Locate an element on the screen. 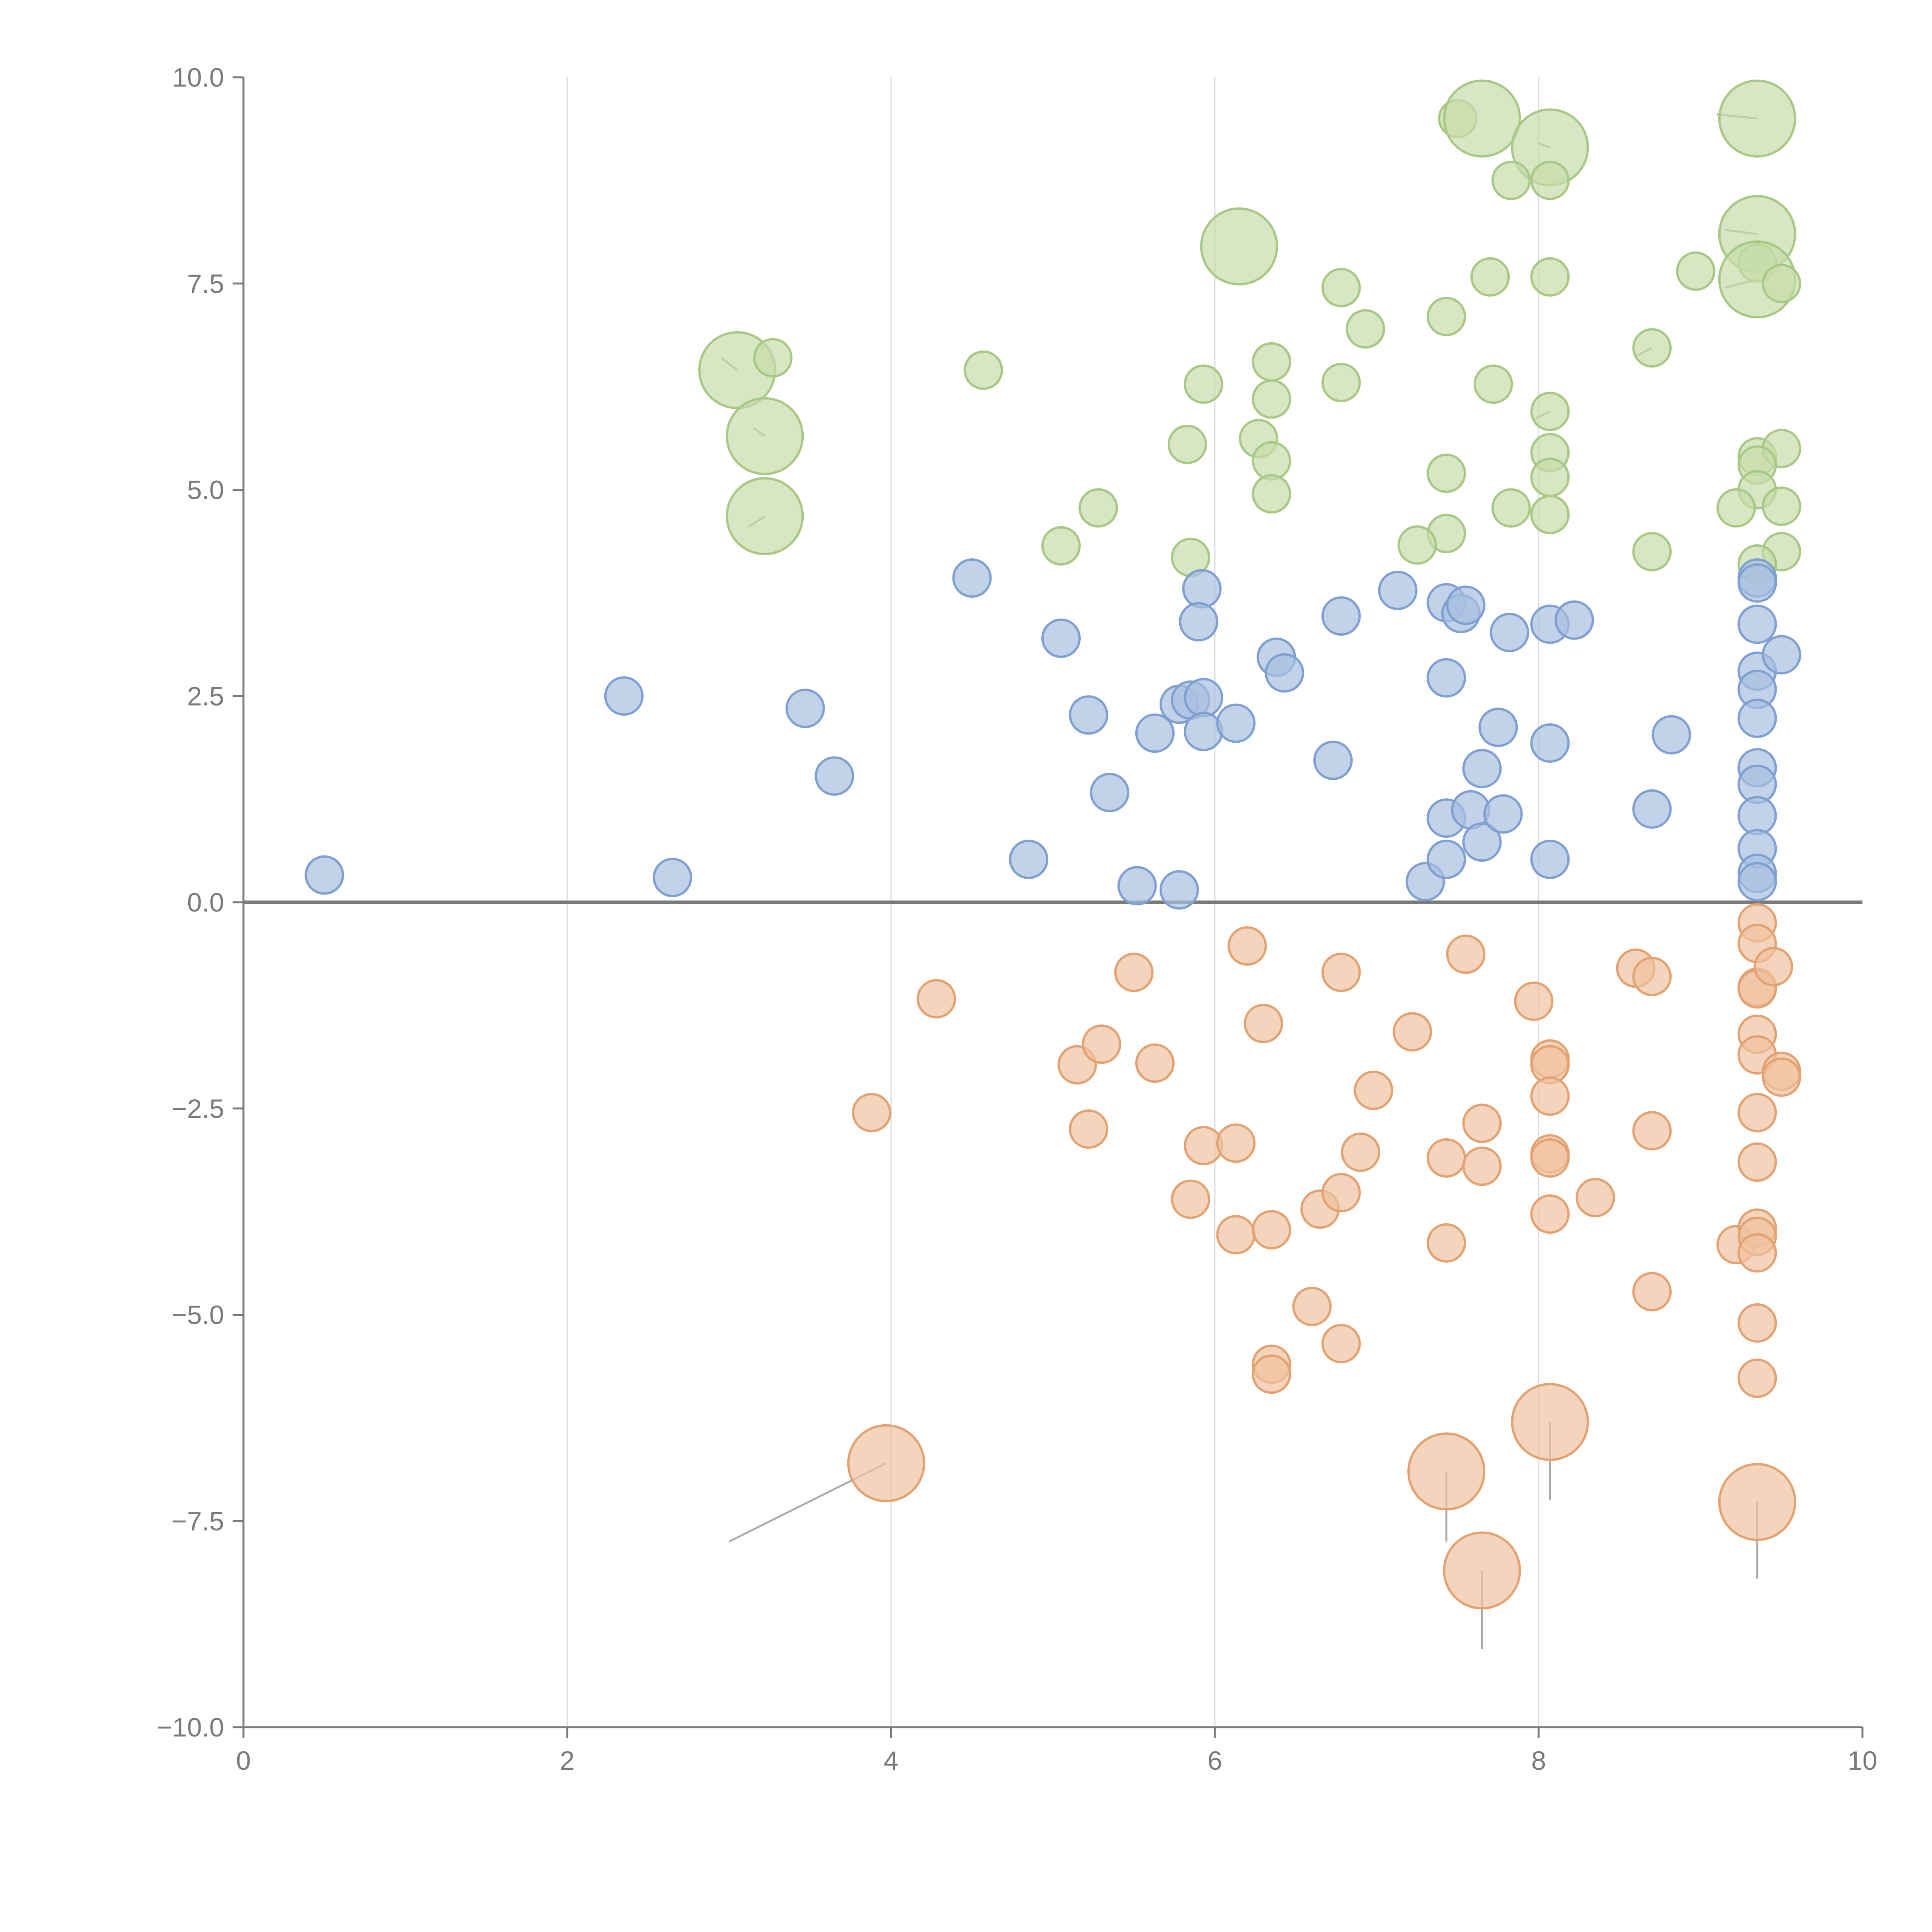 This screenshot has height=1932, width=1932. x-tick-label: 6 is located at coordinates (1215, 1761).